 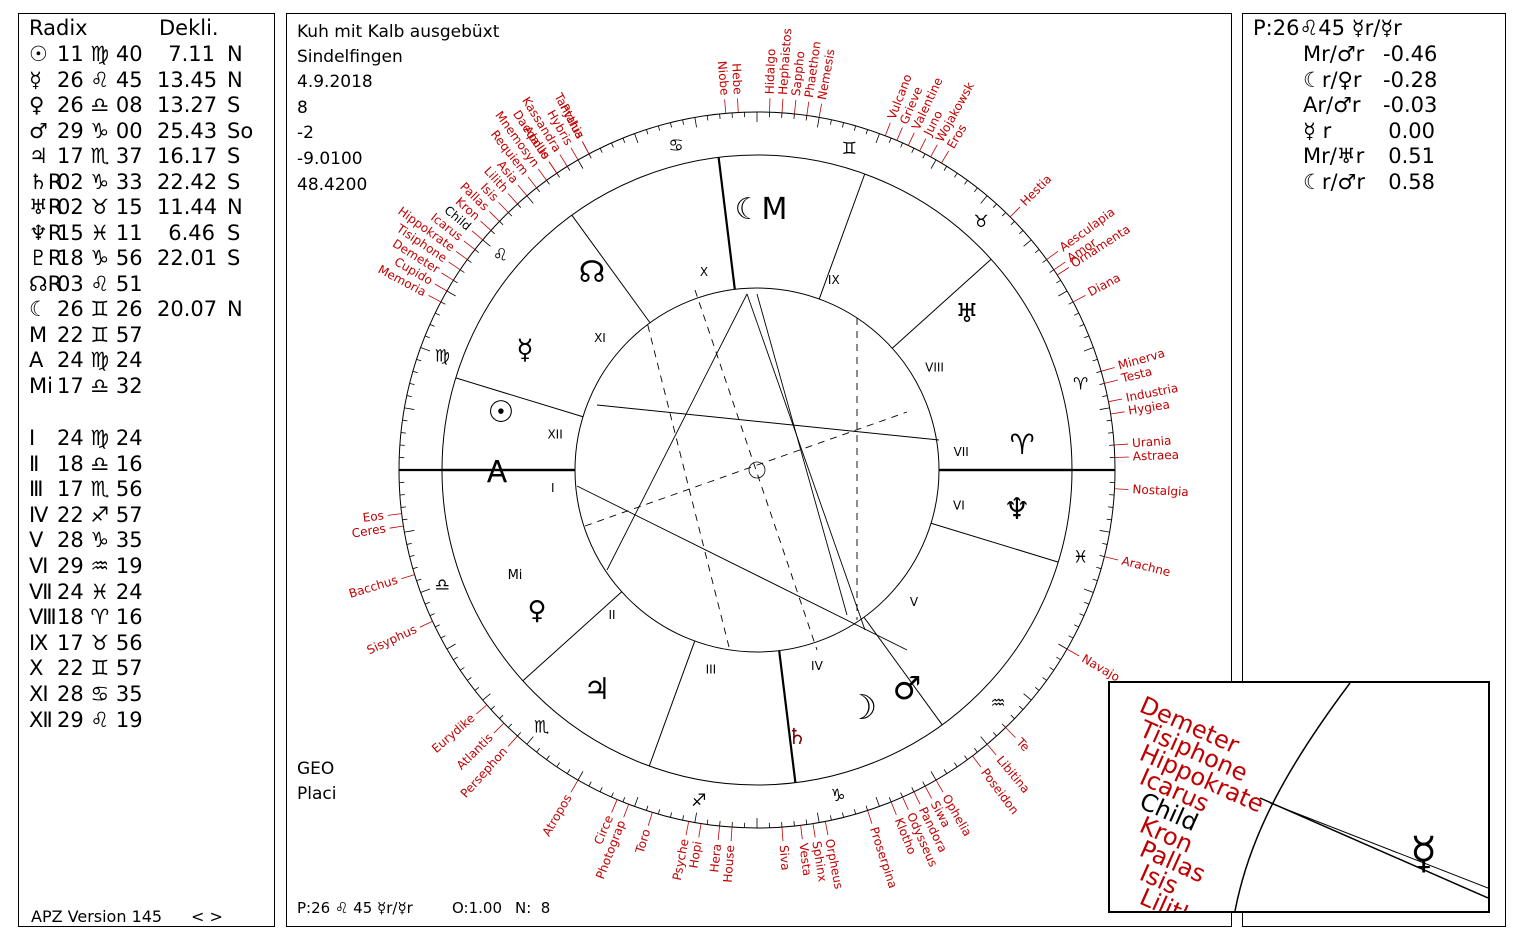 What do you see at coordinates (39, 566) in the screenshot?
I see `house-number: Ⅵ` at bounding box center [39, 566].